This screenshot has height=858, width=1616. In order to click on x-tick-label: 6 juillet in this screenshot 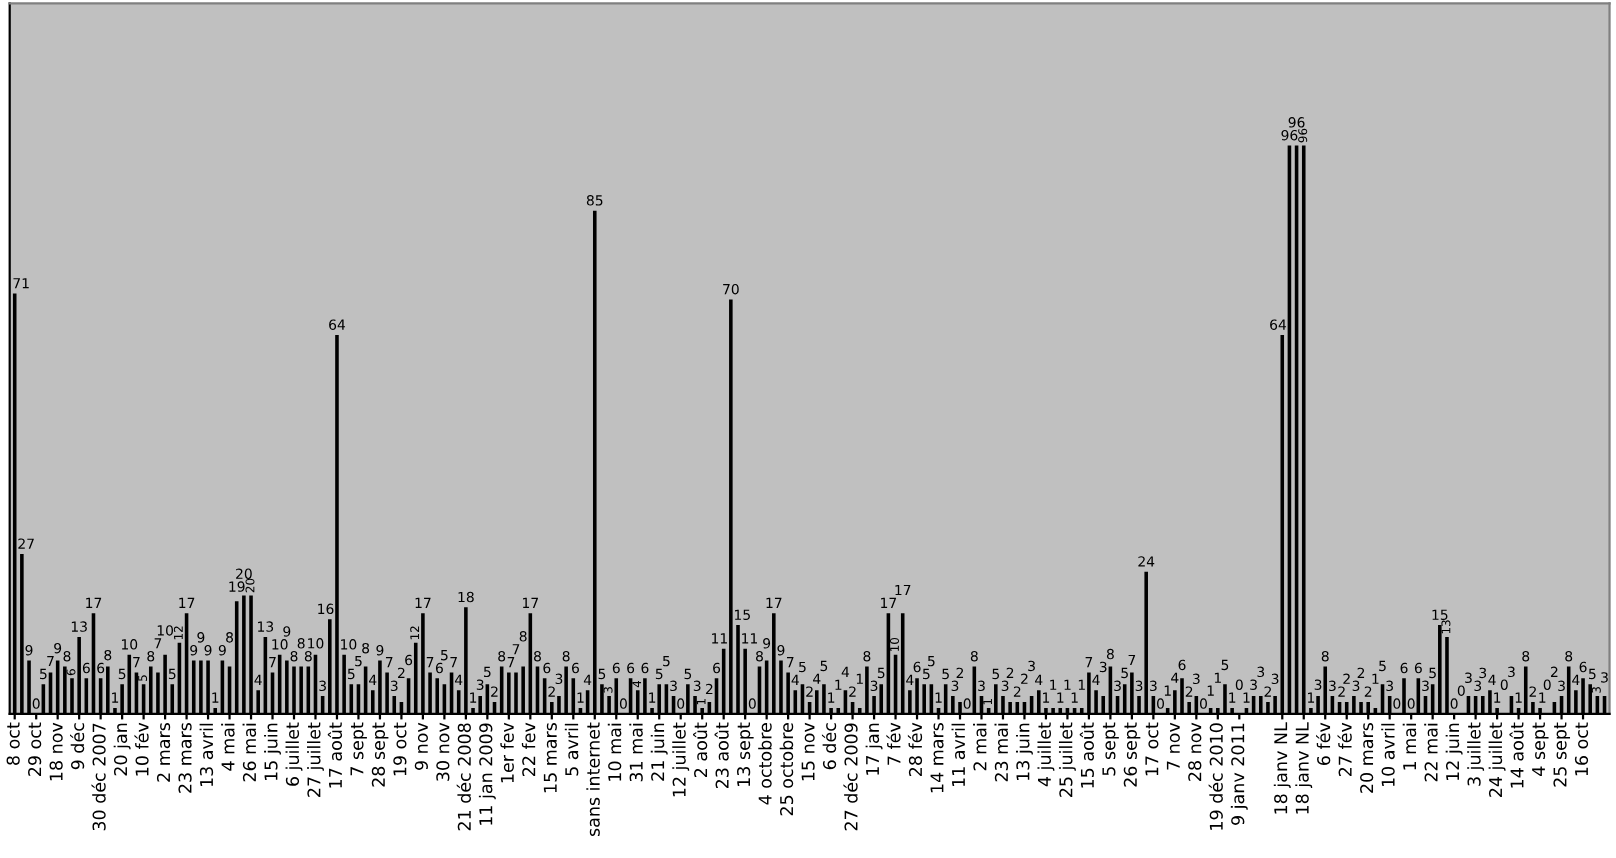, I will do `click(294, 754)`.